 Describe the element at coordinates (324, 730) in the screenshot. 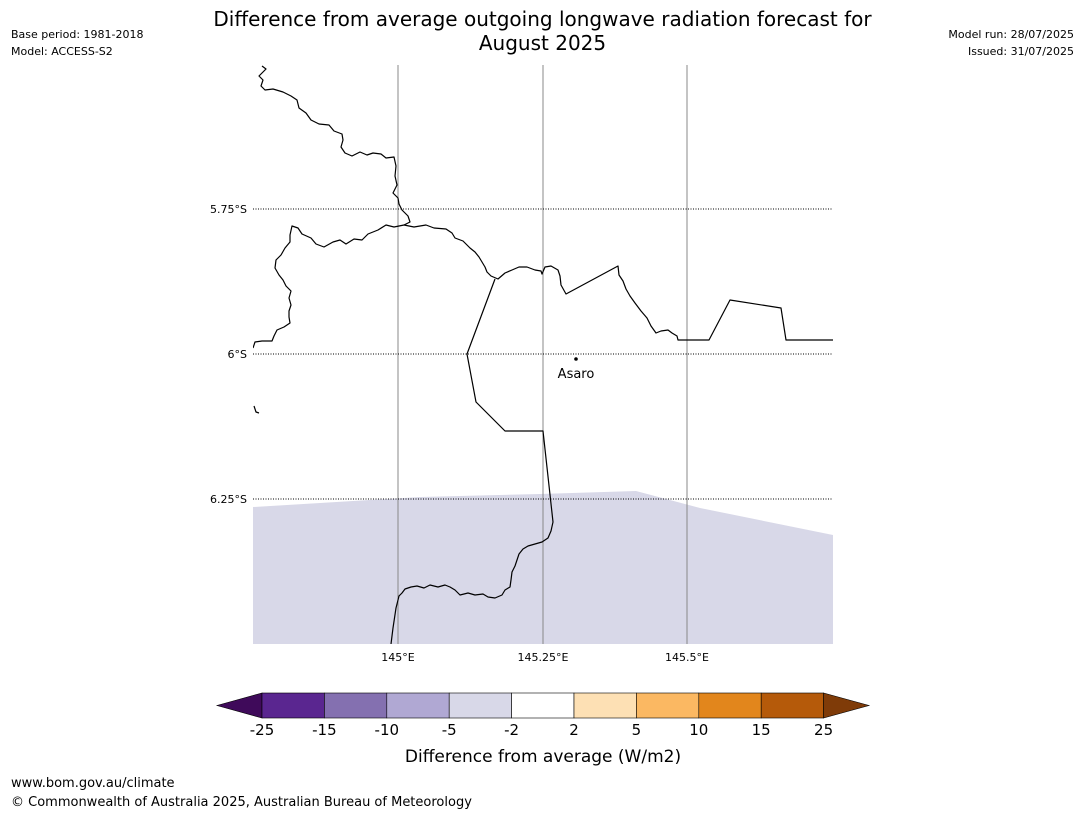

I see `colorbar-tick-label: -15` at that location.